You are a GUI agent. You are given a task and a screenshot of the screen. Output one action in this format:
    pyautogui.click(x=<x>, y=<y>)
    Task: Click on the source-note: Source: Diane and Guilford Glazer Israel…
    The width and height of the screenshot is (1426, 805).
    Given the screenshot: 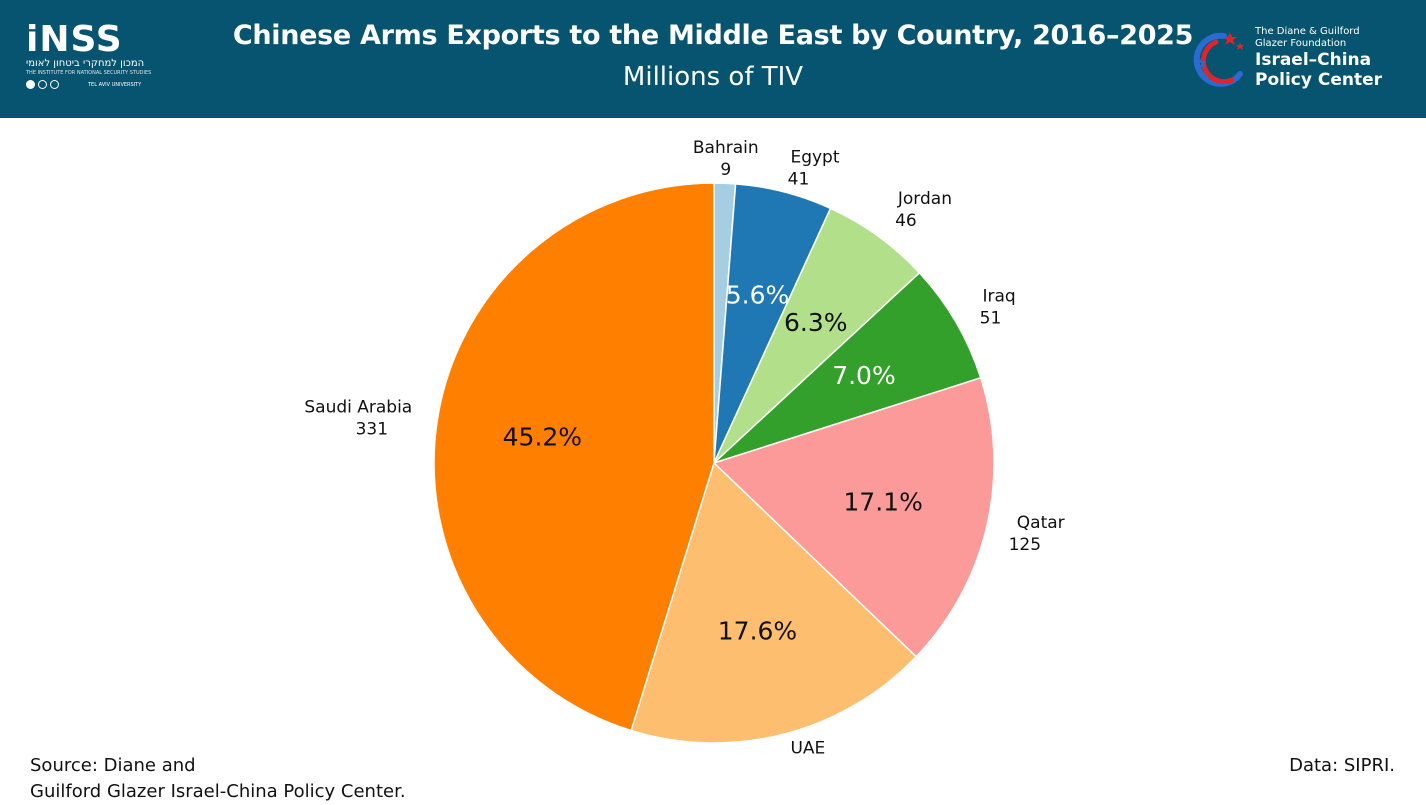 What is the action you would take?
    pyautogui.click(x=218, y=779)
    